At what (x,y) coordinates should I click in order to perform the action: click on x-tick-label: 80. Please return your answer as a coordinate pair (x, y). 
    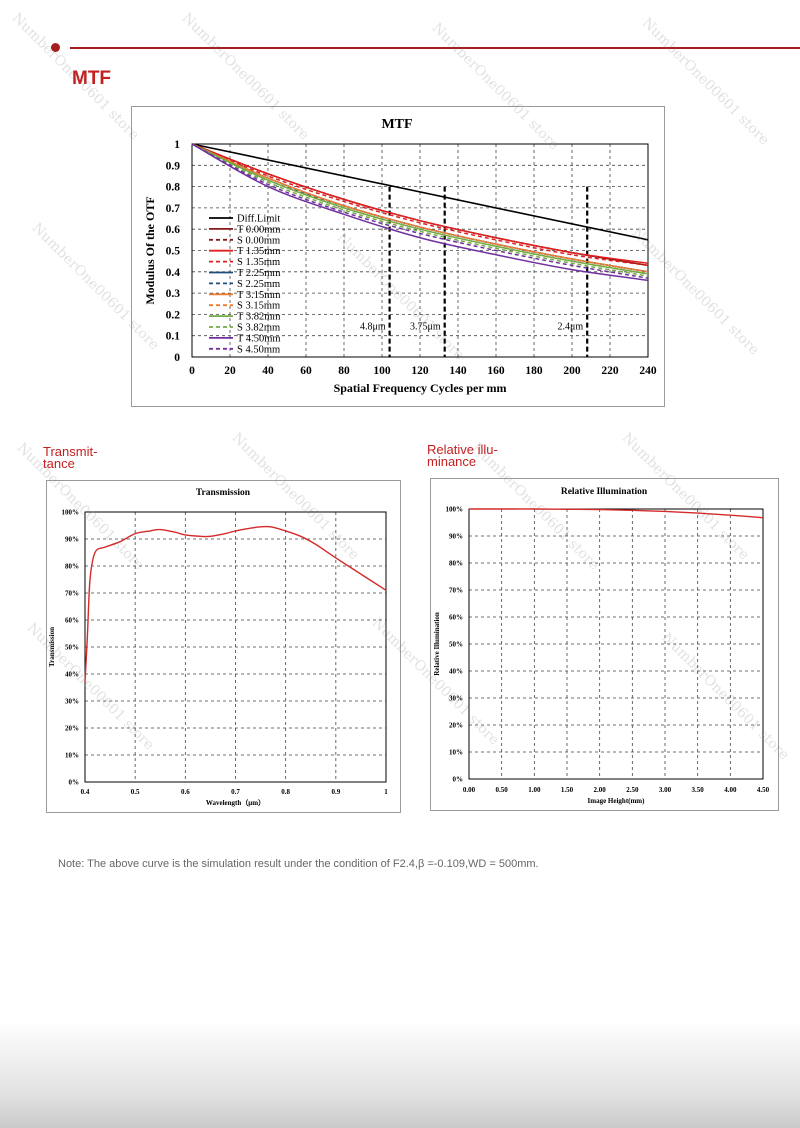
    Looking at the image, I should click on (344, 371).